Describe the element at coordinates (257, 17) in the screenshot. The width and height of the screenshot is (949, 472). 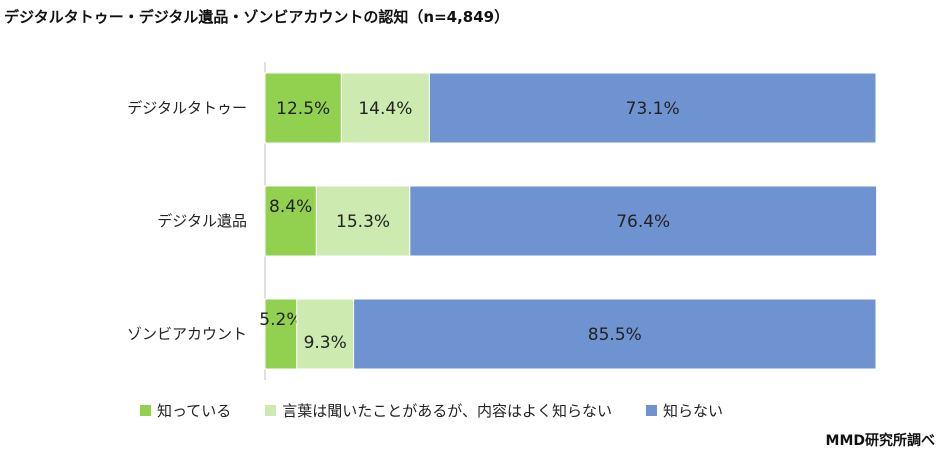
I see `chart-title: デジタルタトゥー・デジタル遺品・ゾンビアカウントの認知（n=4,849）` at that location.